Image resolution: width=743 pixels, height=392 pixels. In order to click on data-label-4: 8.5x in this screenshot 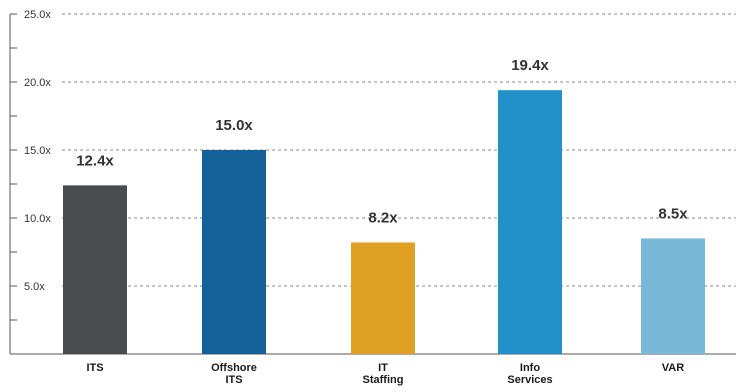, I will do `click(673, 213)`.